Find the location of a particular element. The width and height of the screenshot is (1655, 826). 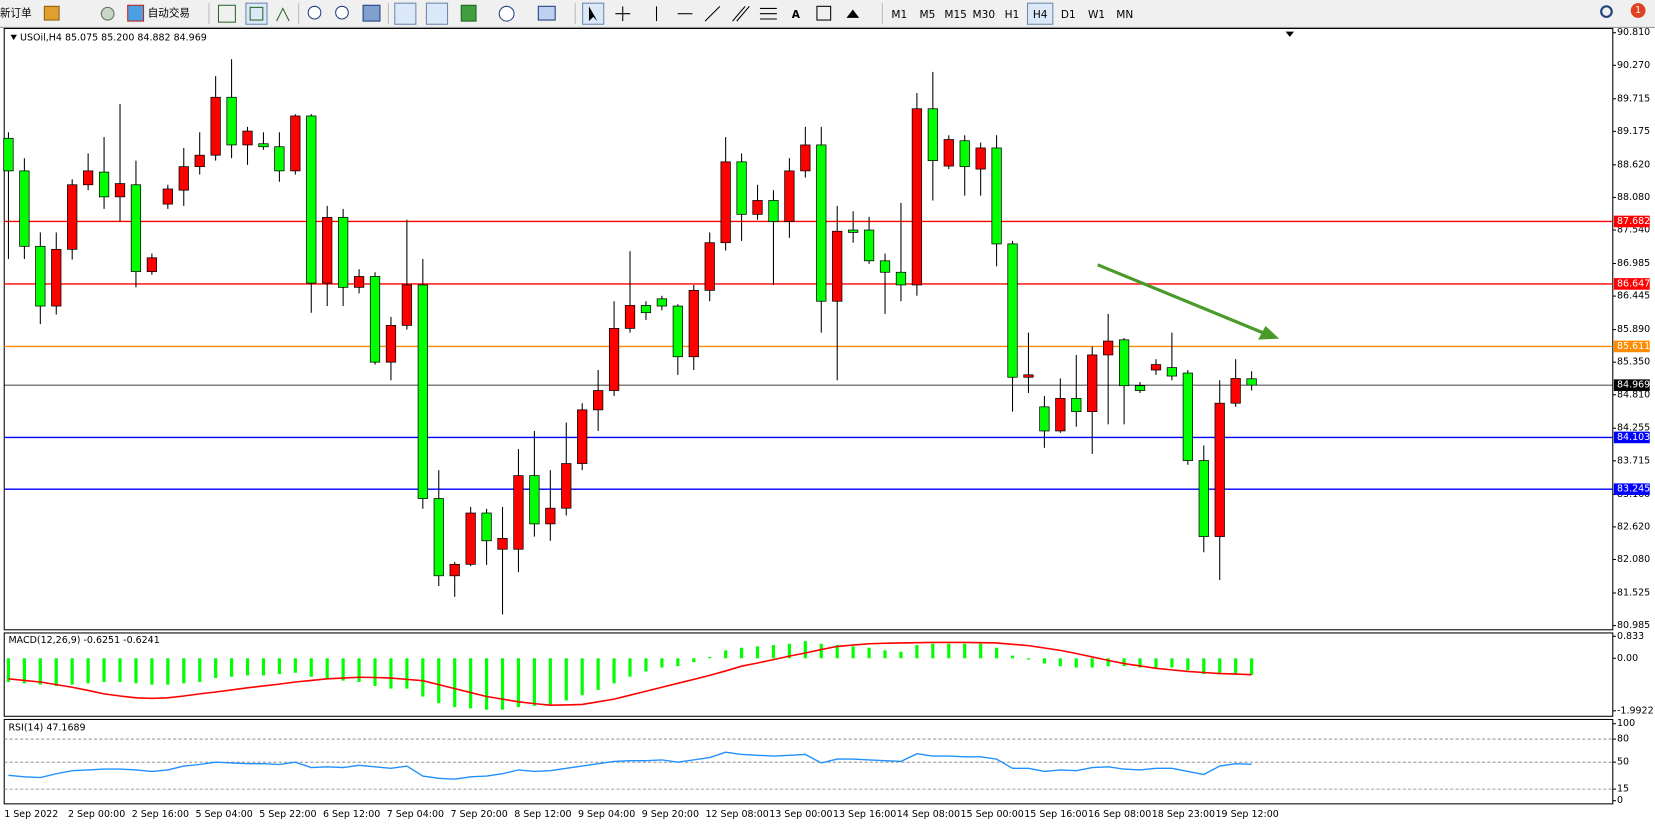

price-level-tag is located at coordinates (1631, 437).